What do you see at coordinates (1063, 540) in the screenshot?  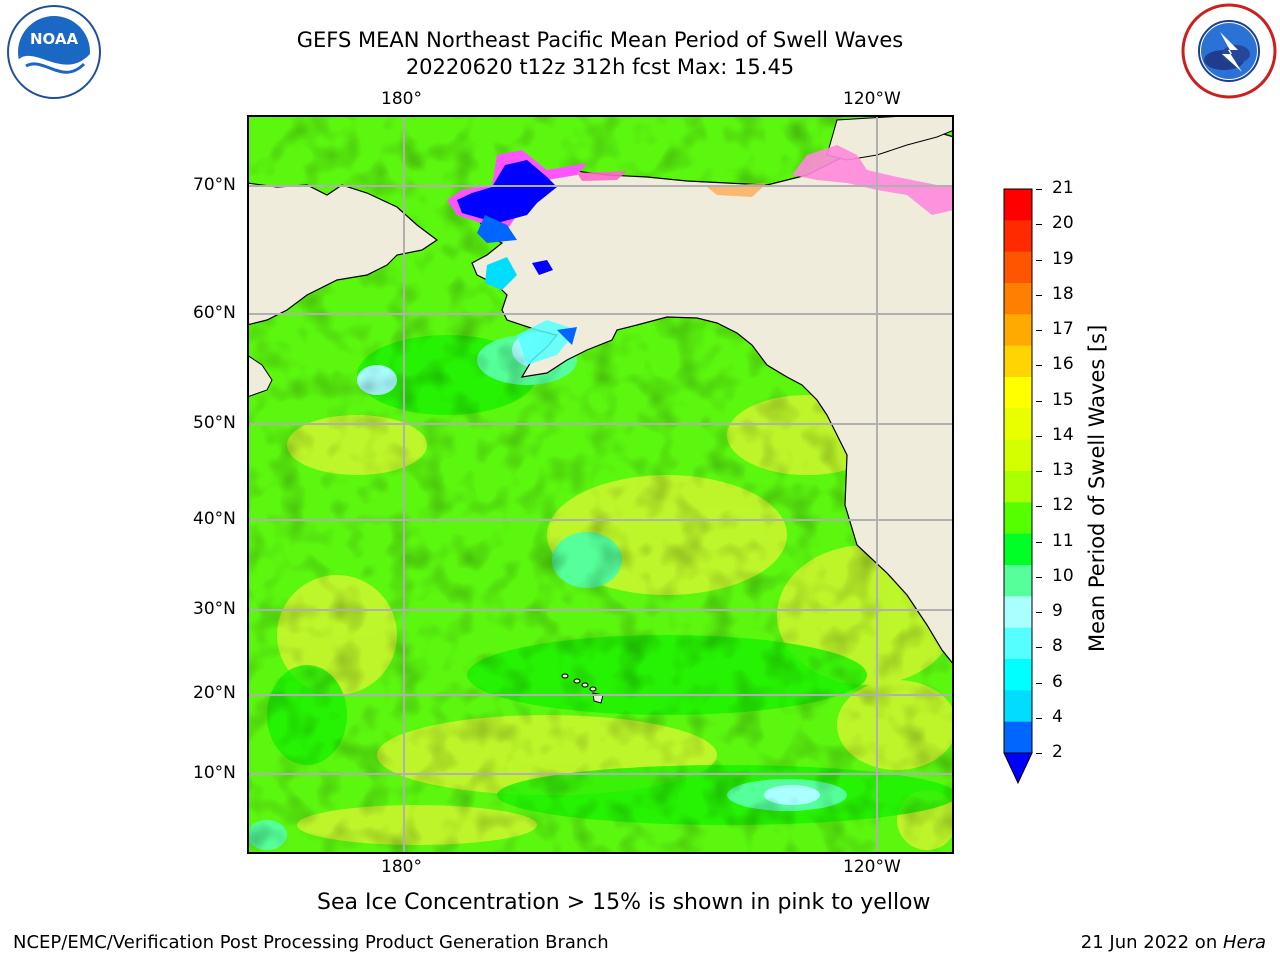 I see `colorbar-tick-label: 11` at bounding box center [1063, 540].